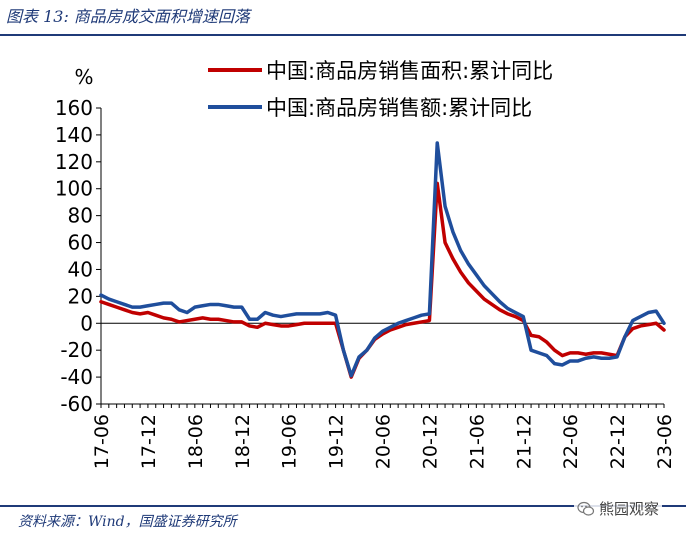 This screenshot has height=537, width=686. I want to click on x-tick-label: 18-06, so click(196, 441).